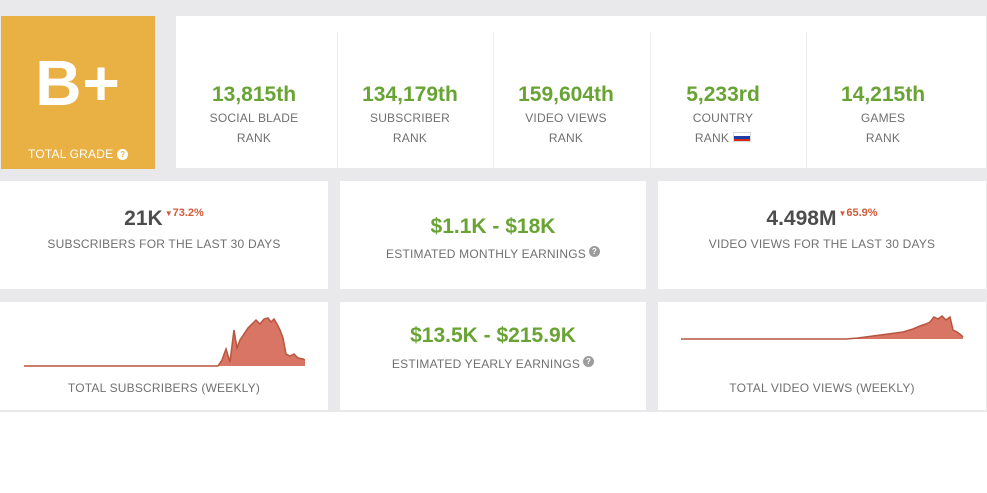 The width and height of the screenshot is (987, 493). I want to click on subscribers-area, so click(164, 342).